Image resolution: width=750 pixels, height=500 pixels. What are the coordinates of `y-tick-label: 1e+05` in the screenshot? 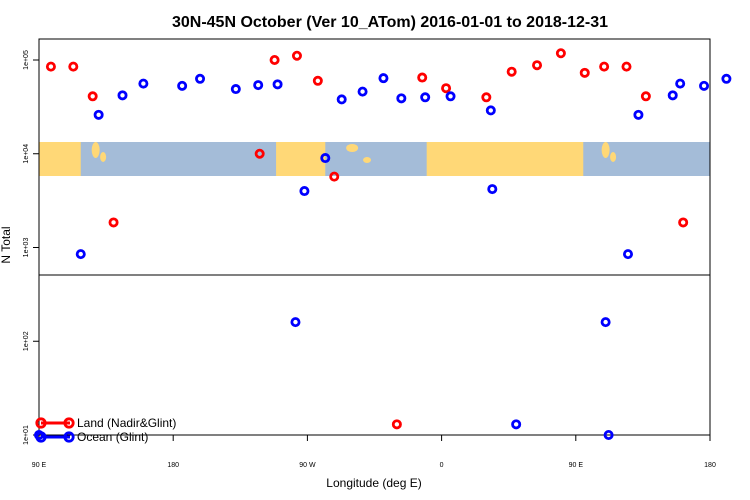 It's located at (26, 60).